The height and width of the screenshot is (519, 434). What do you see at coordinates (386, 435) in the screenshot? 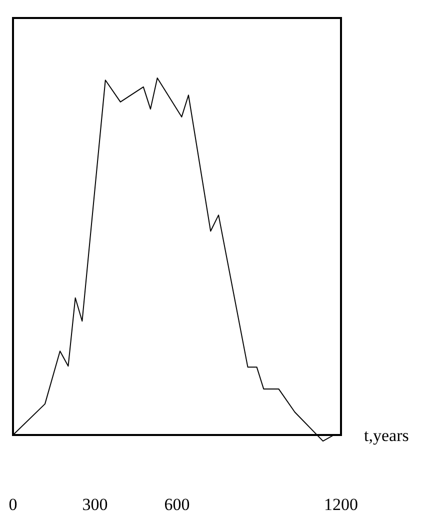
I see `x-axis-title: t,years` at bounding box center [386, 435].